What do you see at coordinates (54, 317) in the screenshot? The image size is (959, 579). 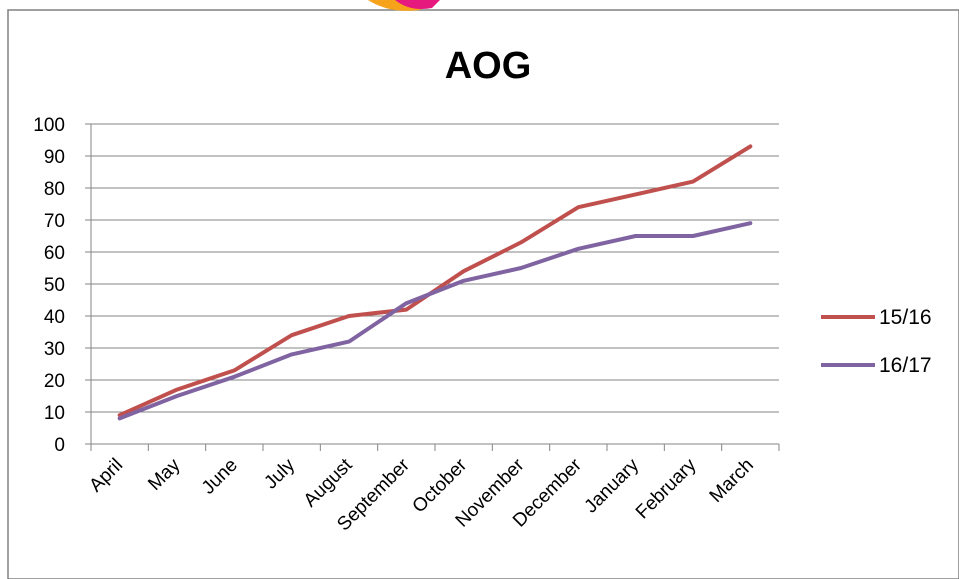 I see `y-tick-label: 40` at bounding box center [54, 317].